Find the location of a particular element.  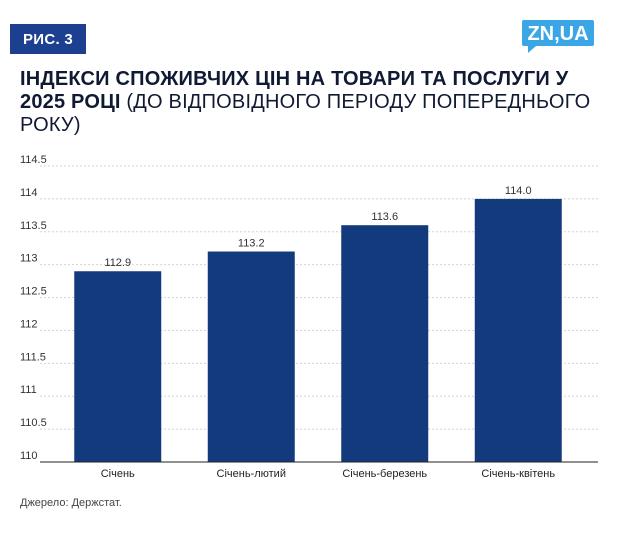

source-note: Джерело: Держстат. is located at coordinates (71, 503).